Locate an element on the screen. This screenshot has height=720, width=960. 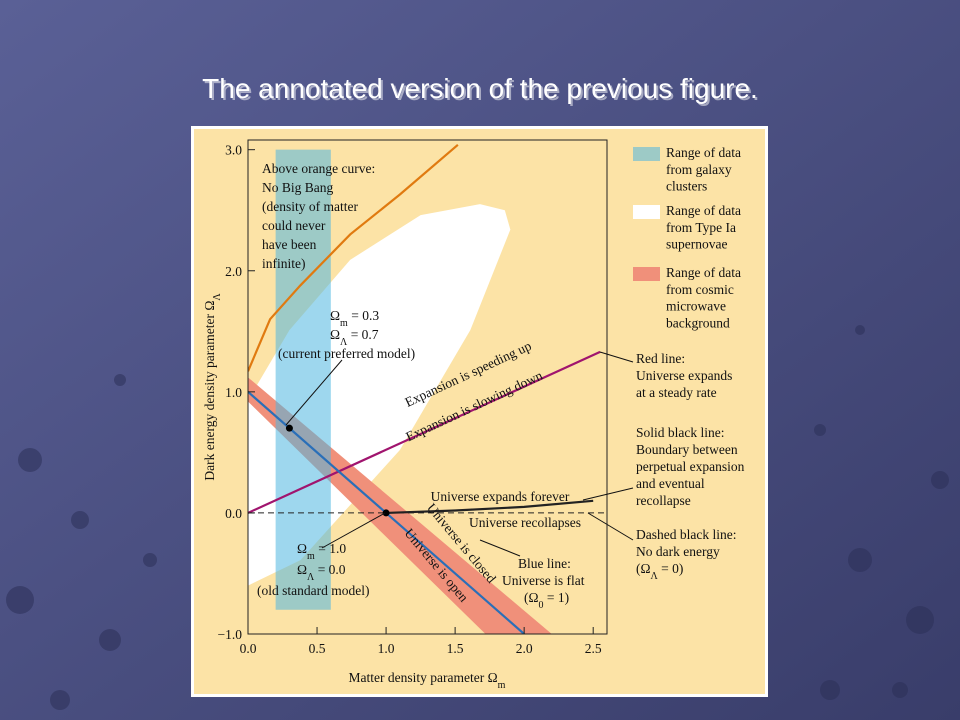
text-part: = 0) is located at coordinates (671, 568).